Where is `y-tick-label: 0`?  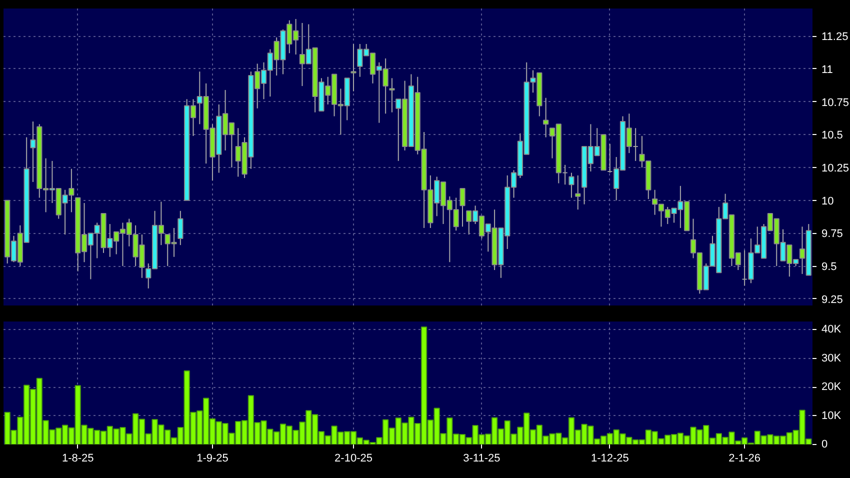
y-tick-label: 0 is located at coordinates (825, 444).